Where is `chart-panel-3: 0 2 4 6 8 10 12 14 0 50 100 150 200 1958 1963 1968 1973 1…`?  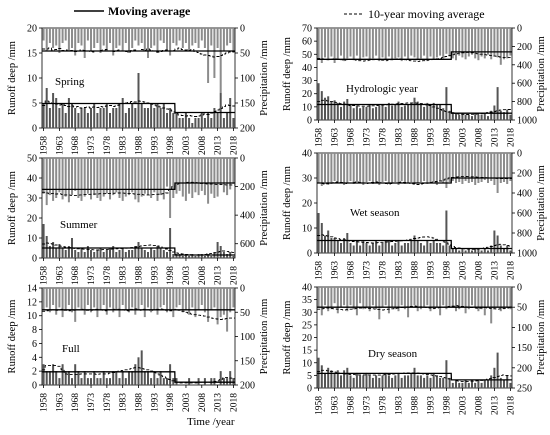 chart-panel-3: 0 2 4 6 8 10 12 14 0 50 100 150 200 1958 1963 1968 1973 1… is located at coordinates (138, 348).